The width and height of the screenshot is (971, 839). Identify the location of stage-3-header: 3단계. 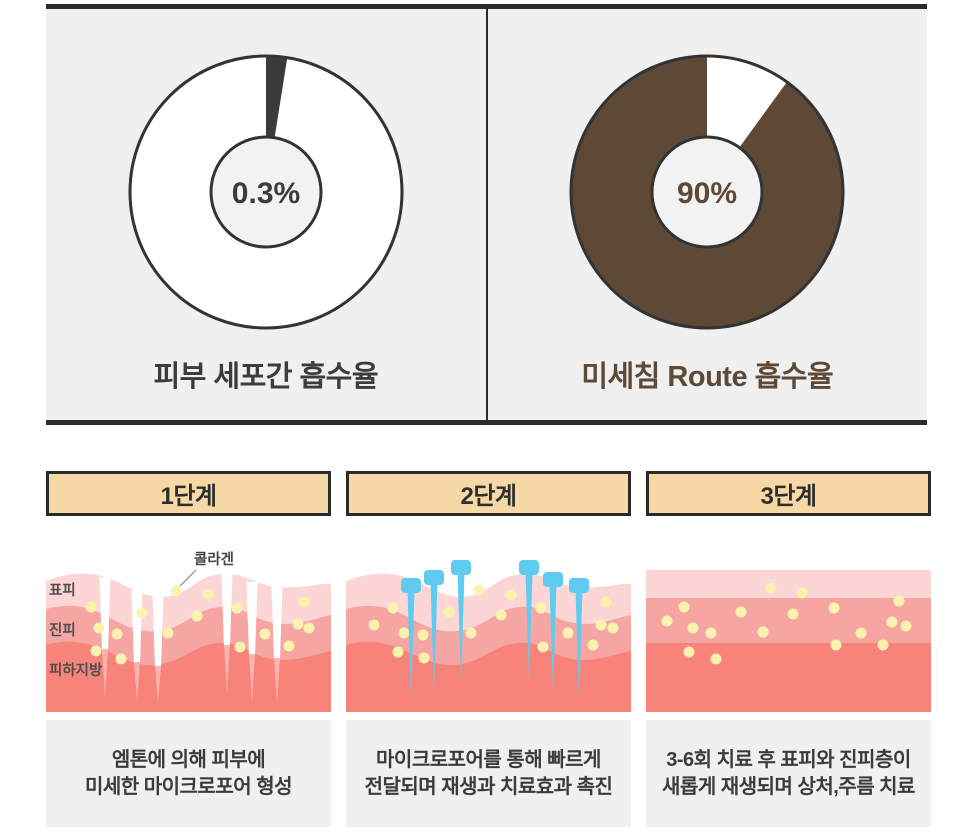
(788, 493).